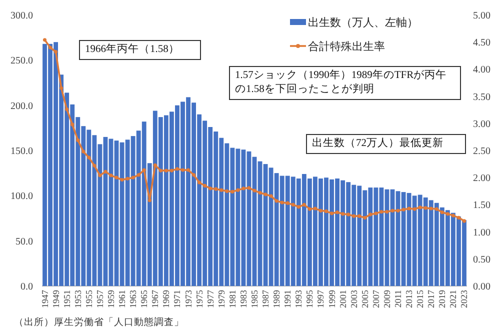 The image size is (500, 330). What do you see at coordinates (287, 299) in the screenshot?
I see `x-tick-label: 1991` at bounding box center [287, 299].